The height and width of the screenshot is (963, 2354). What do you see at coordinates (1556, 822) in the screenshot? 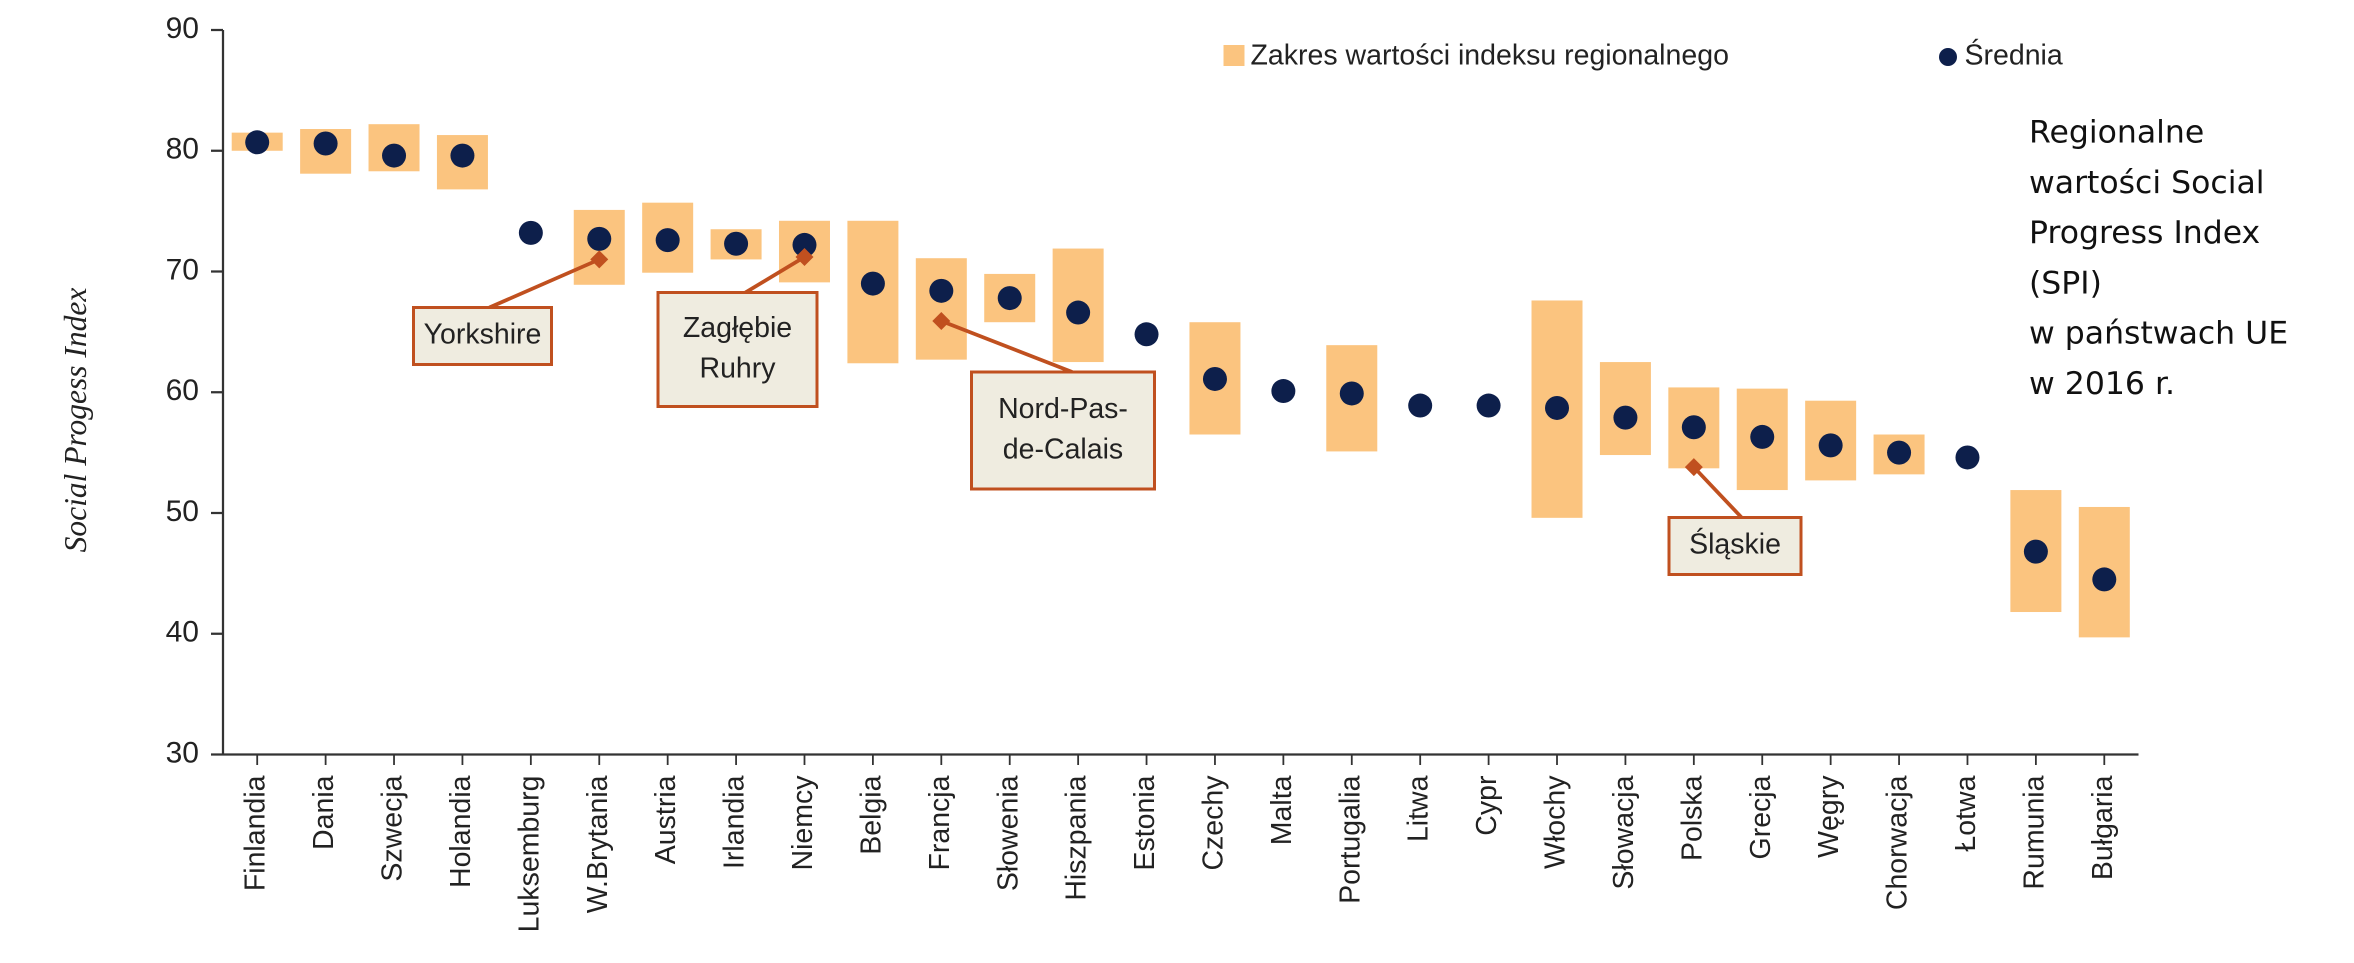
I see `x-tick-label: Włochy` at bounding box center [1556, 822].